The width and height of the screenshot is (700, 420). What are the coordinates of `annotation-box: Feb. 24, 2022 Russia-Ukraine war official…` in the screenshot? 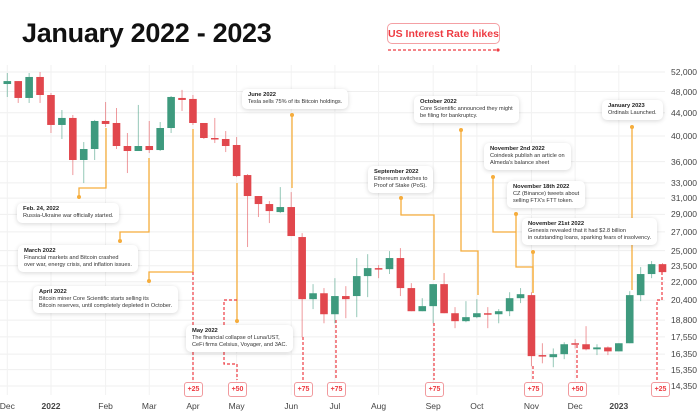 It's located at (68, 213).